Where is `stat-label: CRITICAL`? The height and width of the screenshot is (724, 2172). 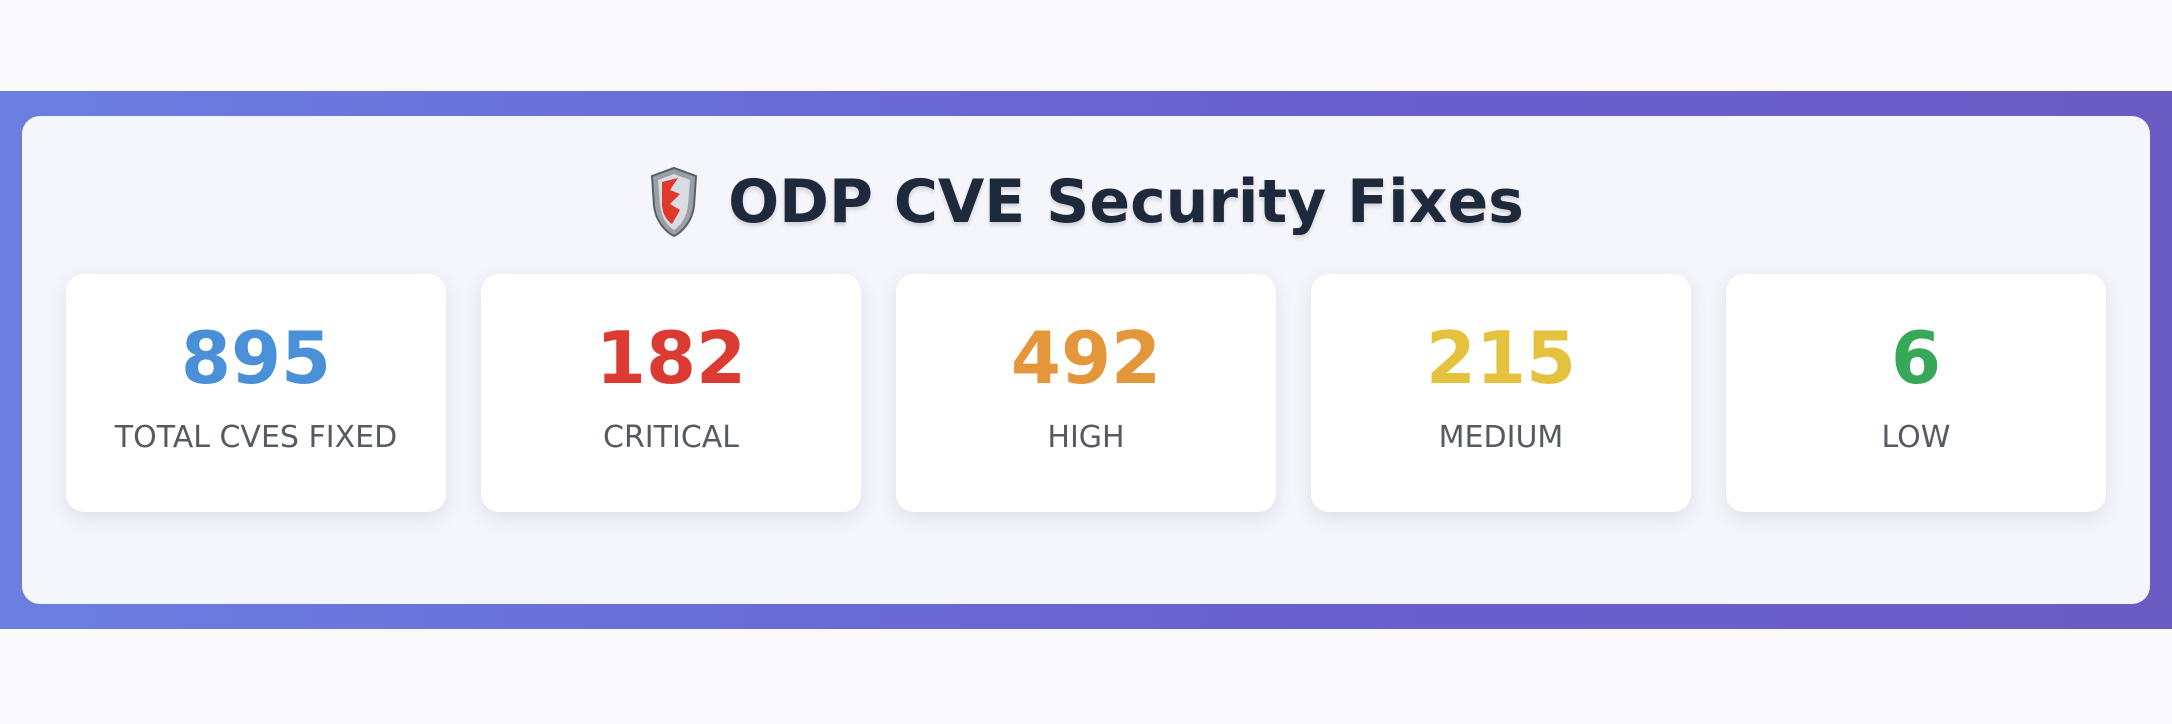 stat-label: CRITICAL is located at coordinates (671, 437).